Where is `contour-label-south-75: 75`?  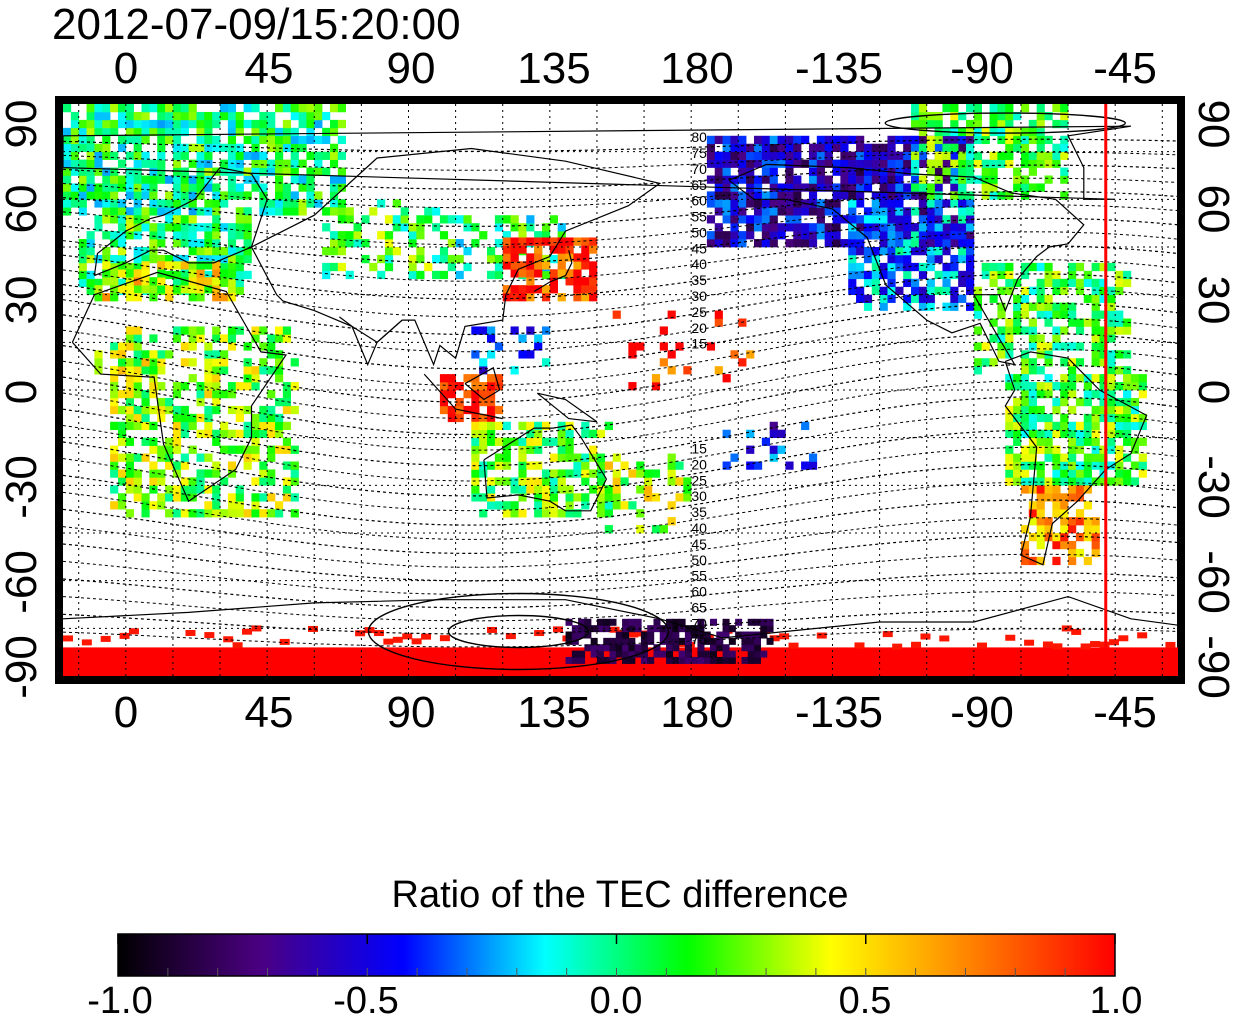
contour-label-south-75: 75 is located at coordinates (699, 639).